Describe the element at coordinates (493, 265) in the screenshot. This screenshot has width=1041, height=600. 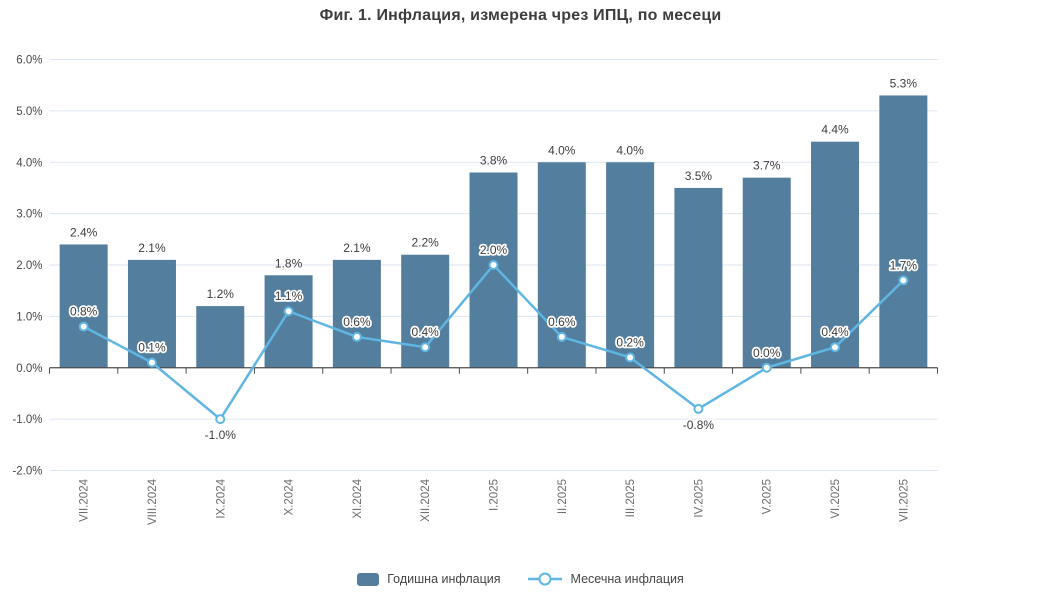
I see `line-point-I.2025` at that location.